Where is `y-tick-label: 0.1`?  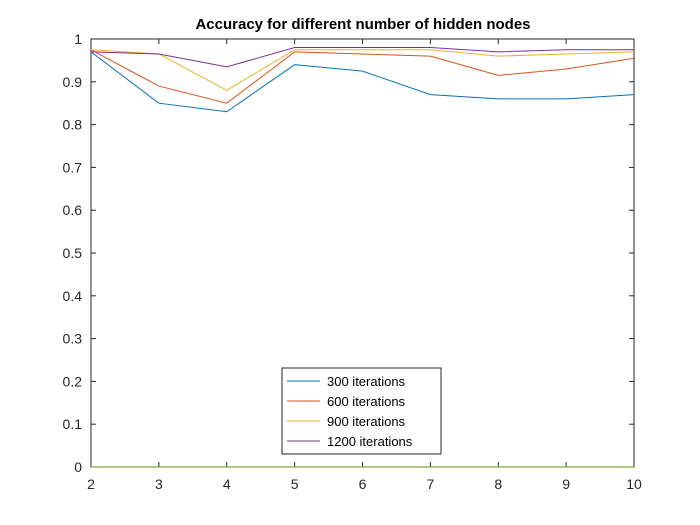 y-tick-label: 0.1 is located at coordinates (73, 424).